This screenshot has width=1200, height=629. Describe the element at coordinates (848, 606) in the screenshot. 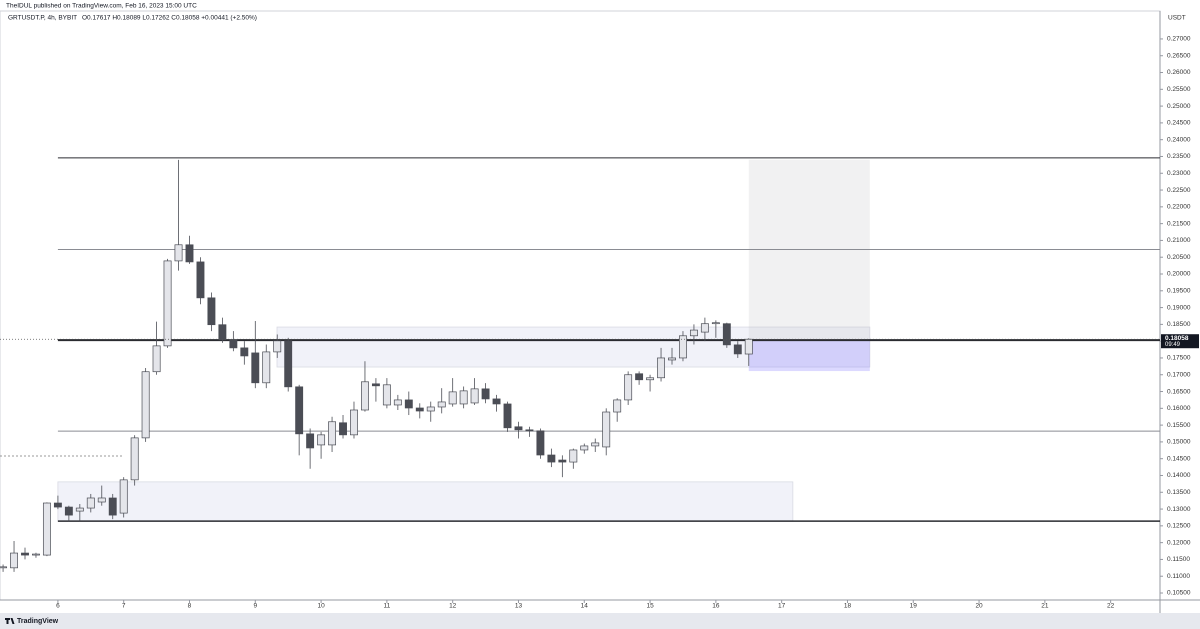

I see `x-tick-label: 18` at that location.